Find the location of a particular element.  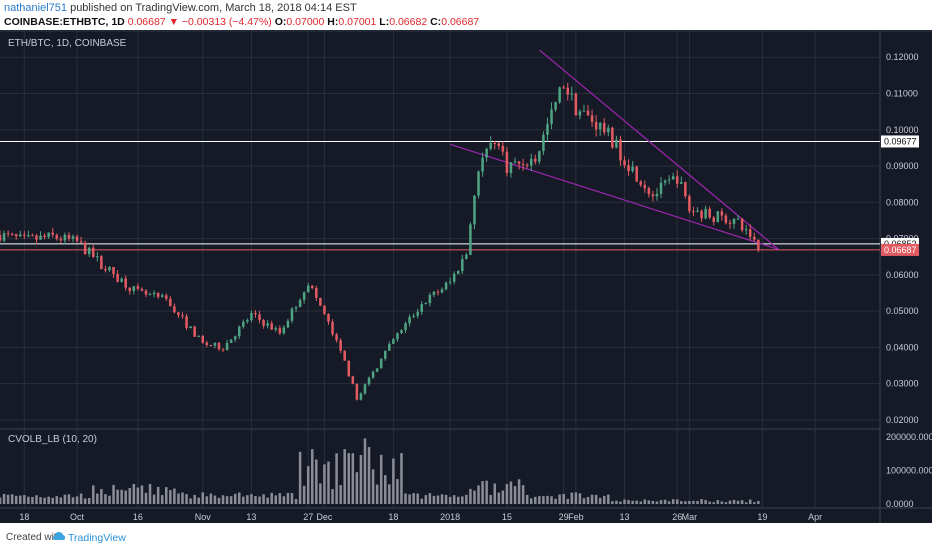

tradingview-brand: TradingView is located at coordinates (97, 538).